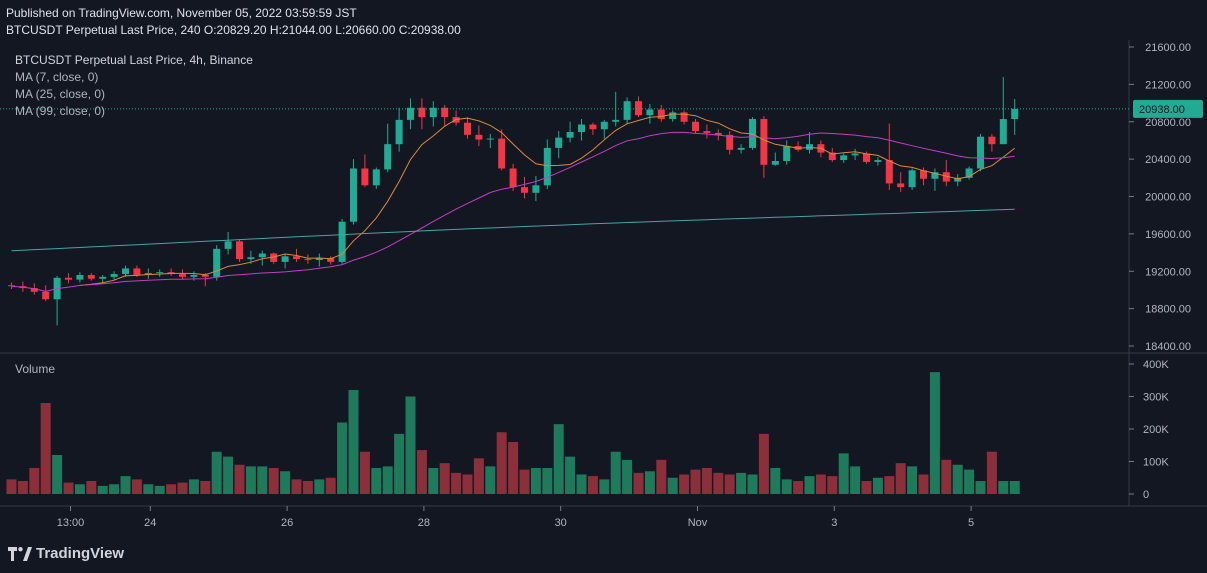 The height and width of the screenshot is (573, 1207). Describe the element at coordinates (1168, 198) in the screenshot. I see `price-tick-label: 20000.00` at that location.